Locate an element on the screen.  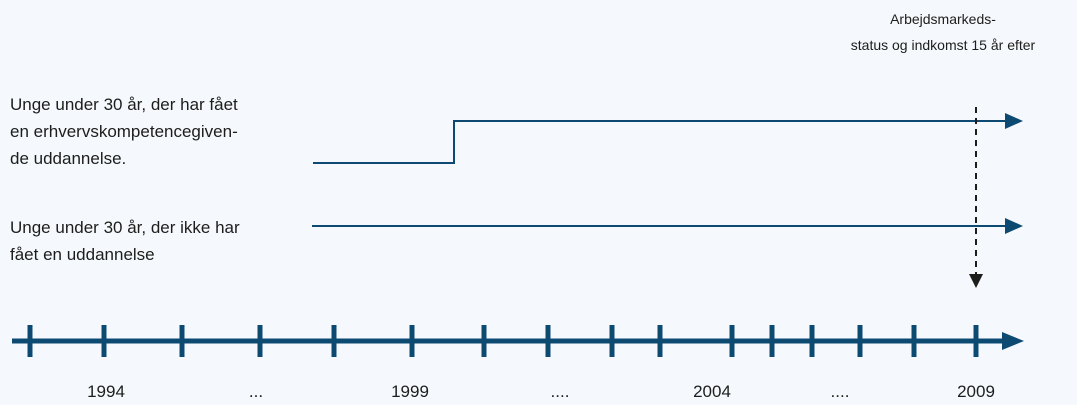
group-uneducated-arrowhead is located at coordinates (1014, 226).